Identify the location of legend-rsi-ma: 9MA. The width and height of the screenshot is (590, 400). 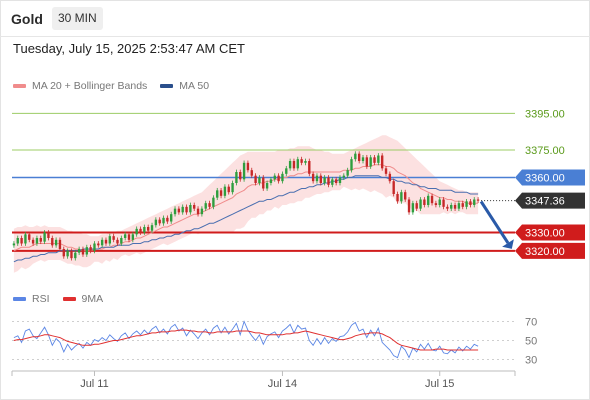
(83, 299).